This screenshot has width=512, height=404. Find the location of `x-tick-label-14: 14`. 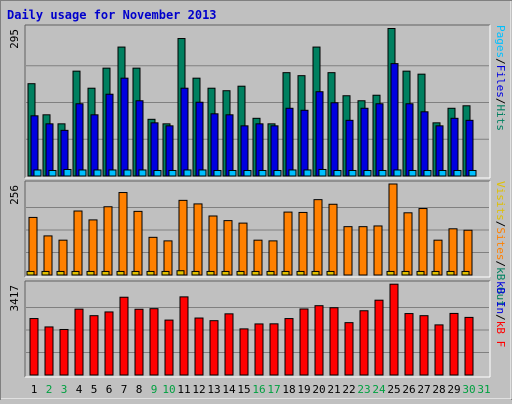

x-tick-label-14: 14 is located at coordinates (229, 389).